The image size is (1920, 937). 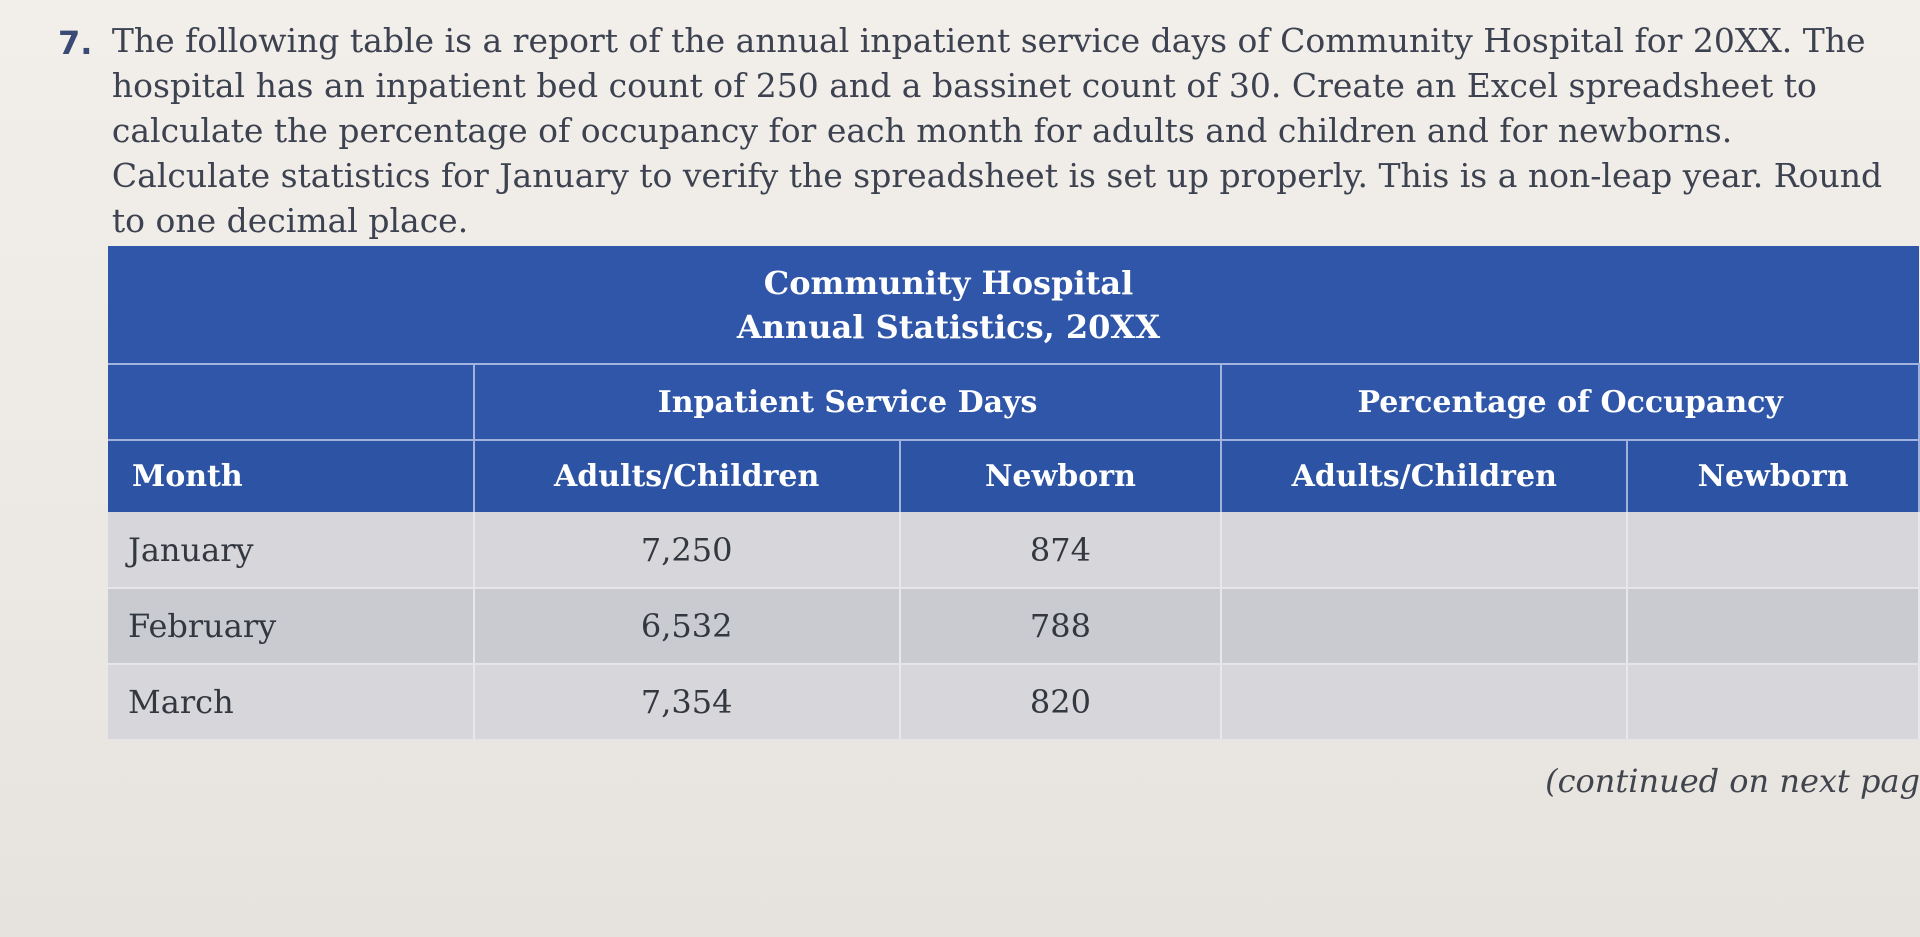 I want to click on cell-month: February, so click(x=291, y=626).